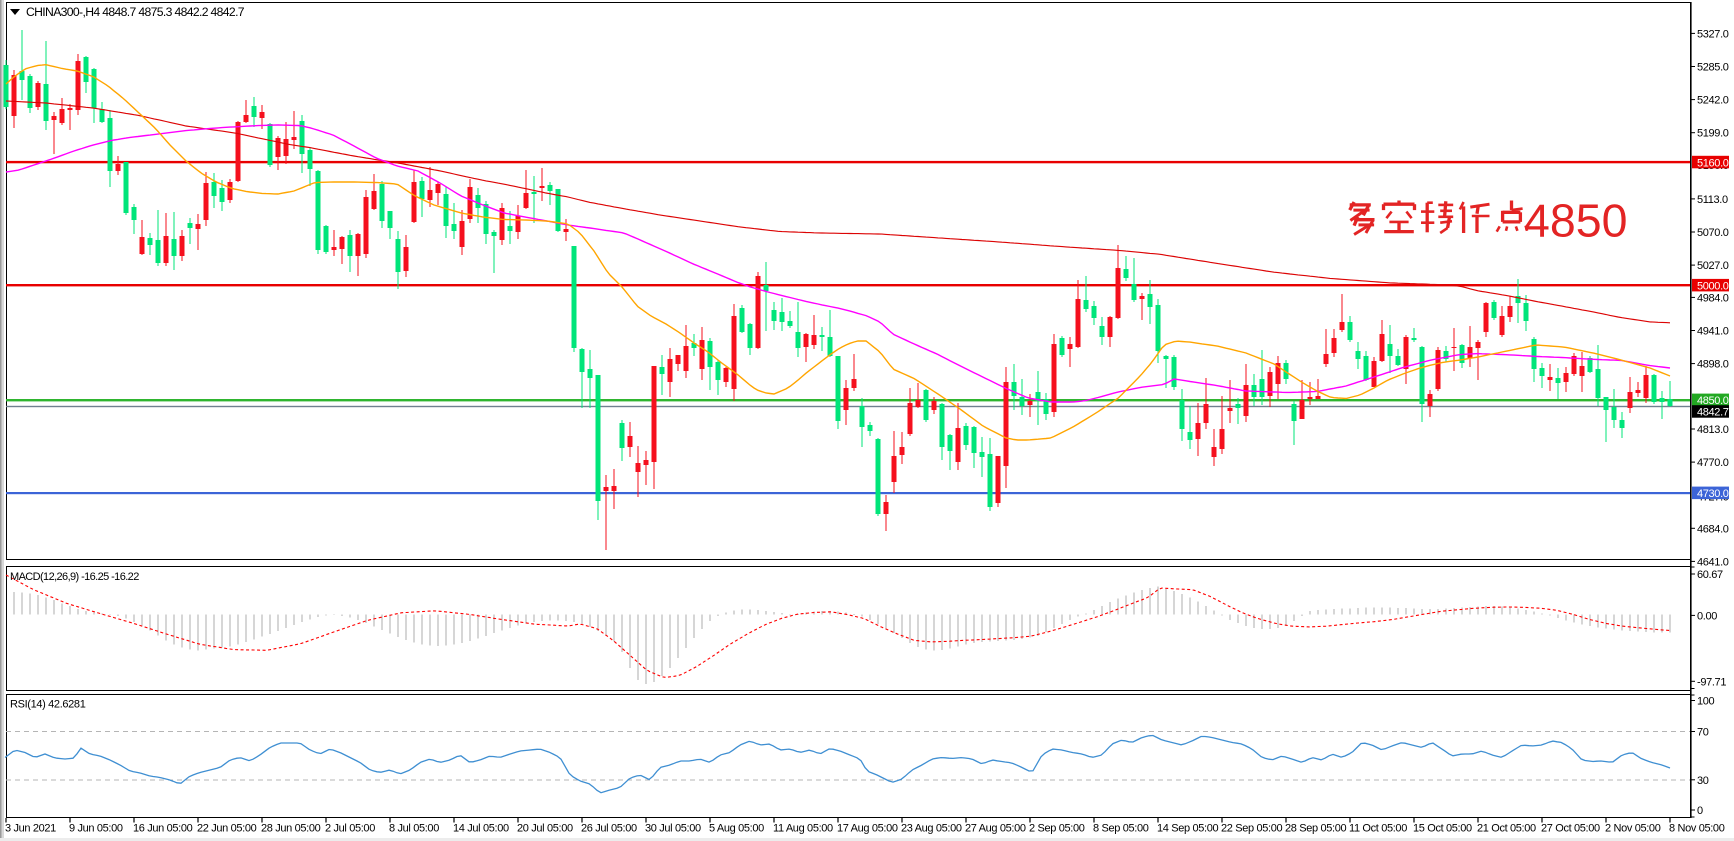 The image size is (1734, 841). I want to click on svg-text: 2 Nov 05:00, so click(1633, 829).